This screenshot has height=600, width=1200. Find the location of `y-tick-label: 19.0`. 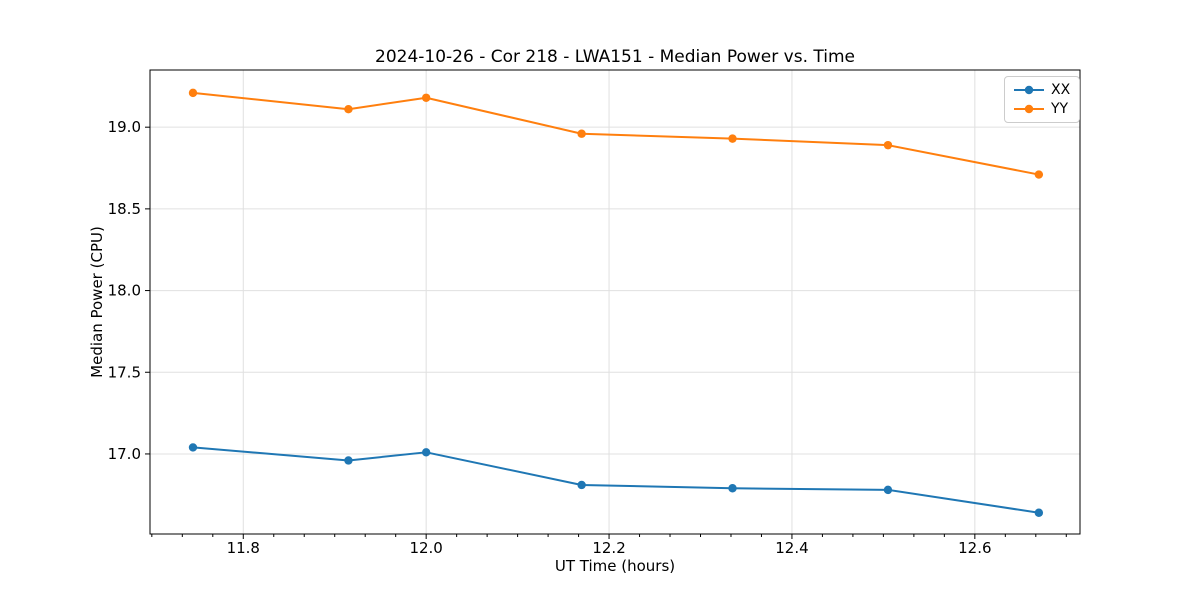

y-tick-label: 19.0 is located at coordinates (124, 127).